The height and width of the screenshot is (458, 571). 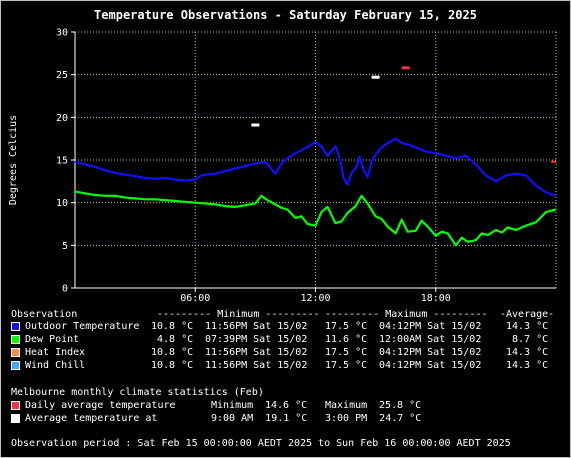 I want to click on legend-swatch-outdoor, so click(x=15, y=326).